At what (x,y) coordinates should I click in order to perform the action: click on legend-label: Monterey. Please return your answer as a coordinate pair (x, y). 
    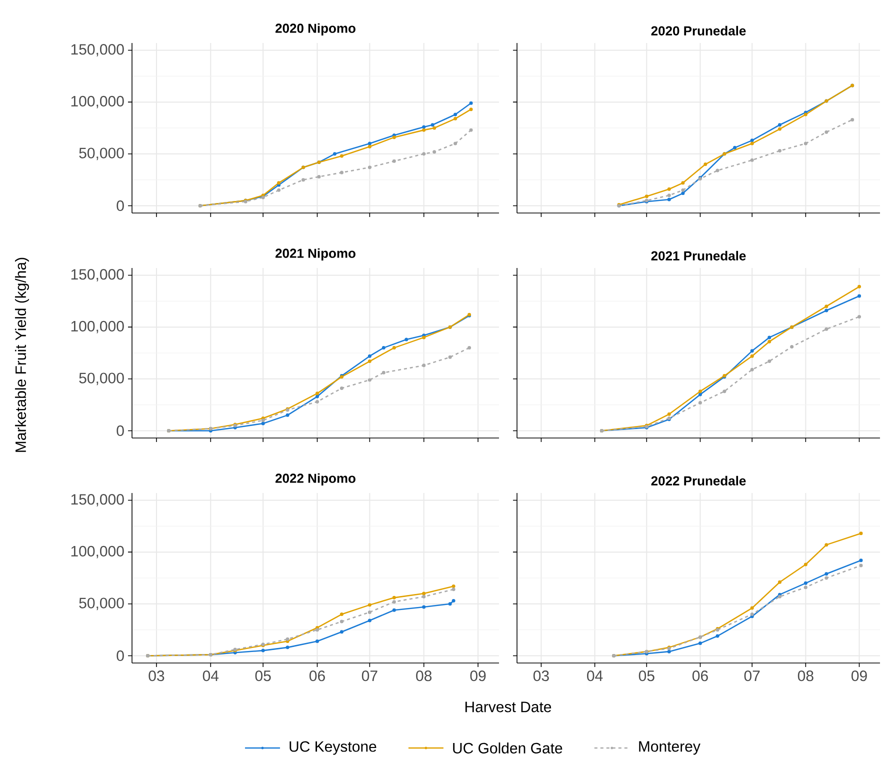
    Looking at the image, I should click on (669, 748).